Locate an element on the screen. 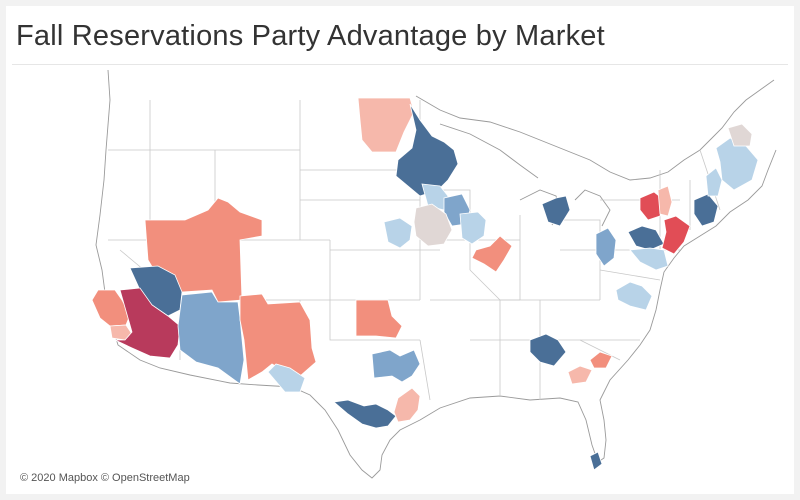  map-attribution: © 2020 Mapbox © OpenStreetMap is located at coordinates (105, 478).